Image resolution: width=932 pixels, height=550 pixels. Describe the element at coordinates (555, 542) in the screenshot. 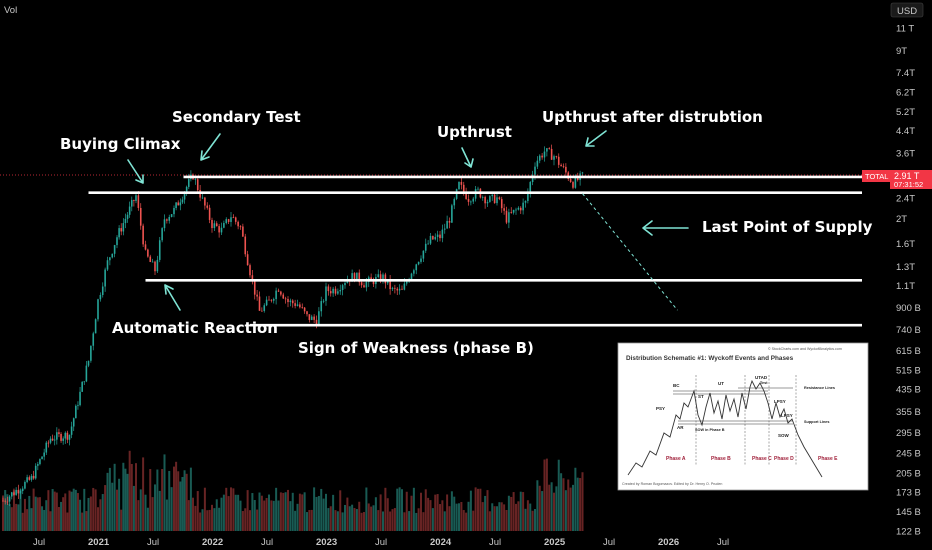

I see `x-tick-label: 2025` at that location.